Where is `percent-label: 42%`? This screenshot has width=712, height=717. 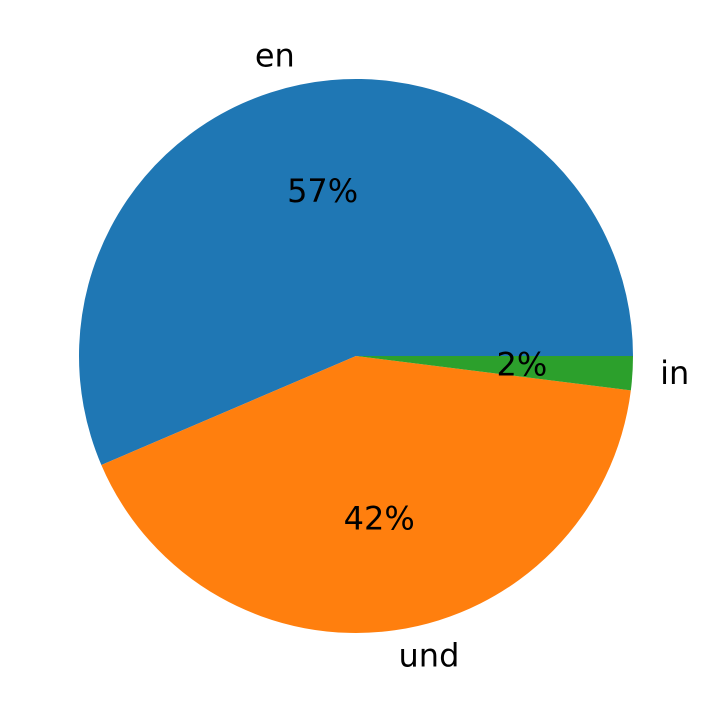
percent-label: 42% is located at coordinates (379, 519).